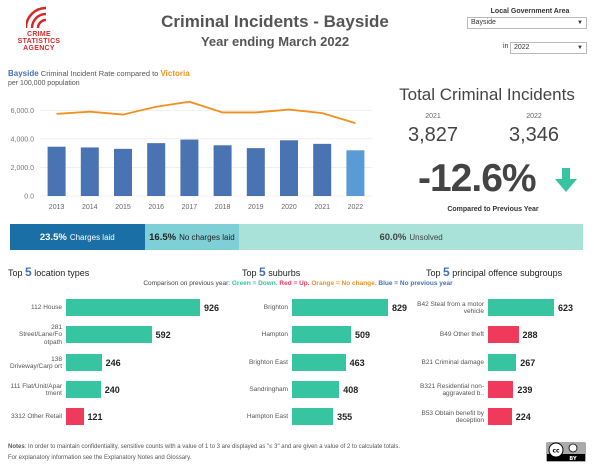  I want to click on suburbs-value: 408, so click(351, 390).